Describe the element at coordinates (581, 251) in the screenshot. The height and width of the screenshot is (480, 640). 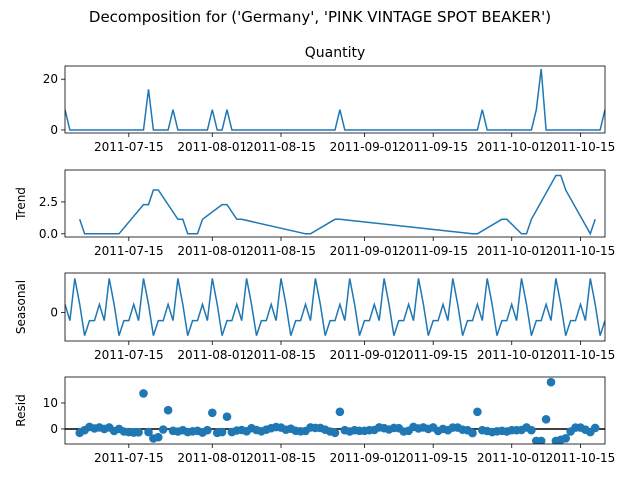
I see `panel-2-xtick-label: 2011-10-15` at that location.